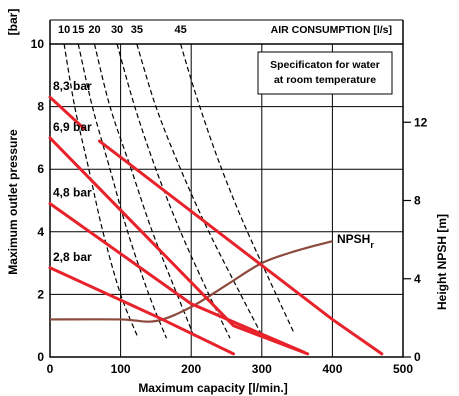  What do you see at coordinates (332, 369) in the screenshot?
I see `x-tick-label: 400` at bounding box center [332, 369].